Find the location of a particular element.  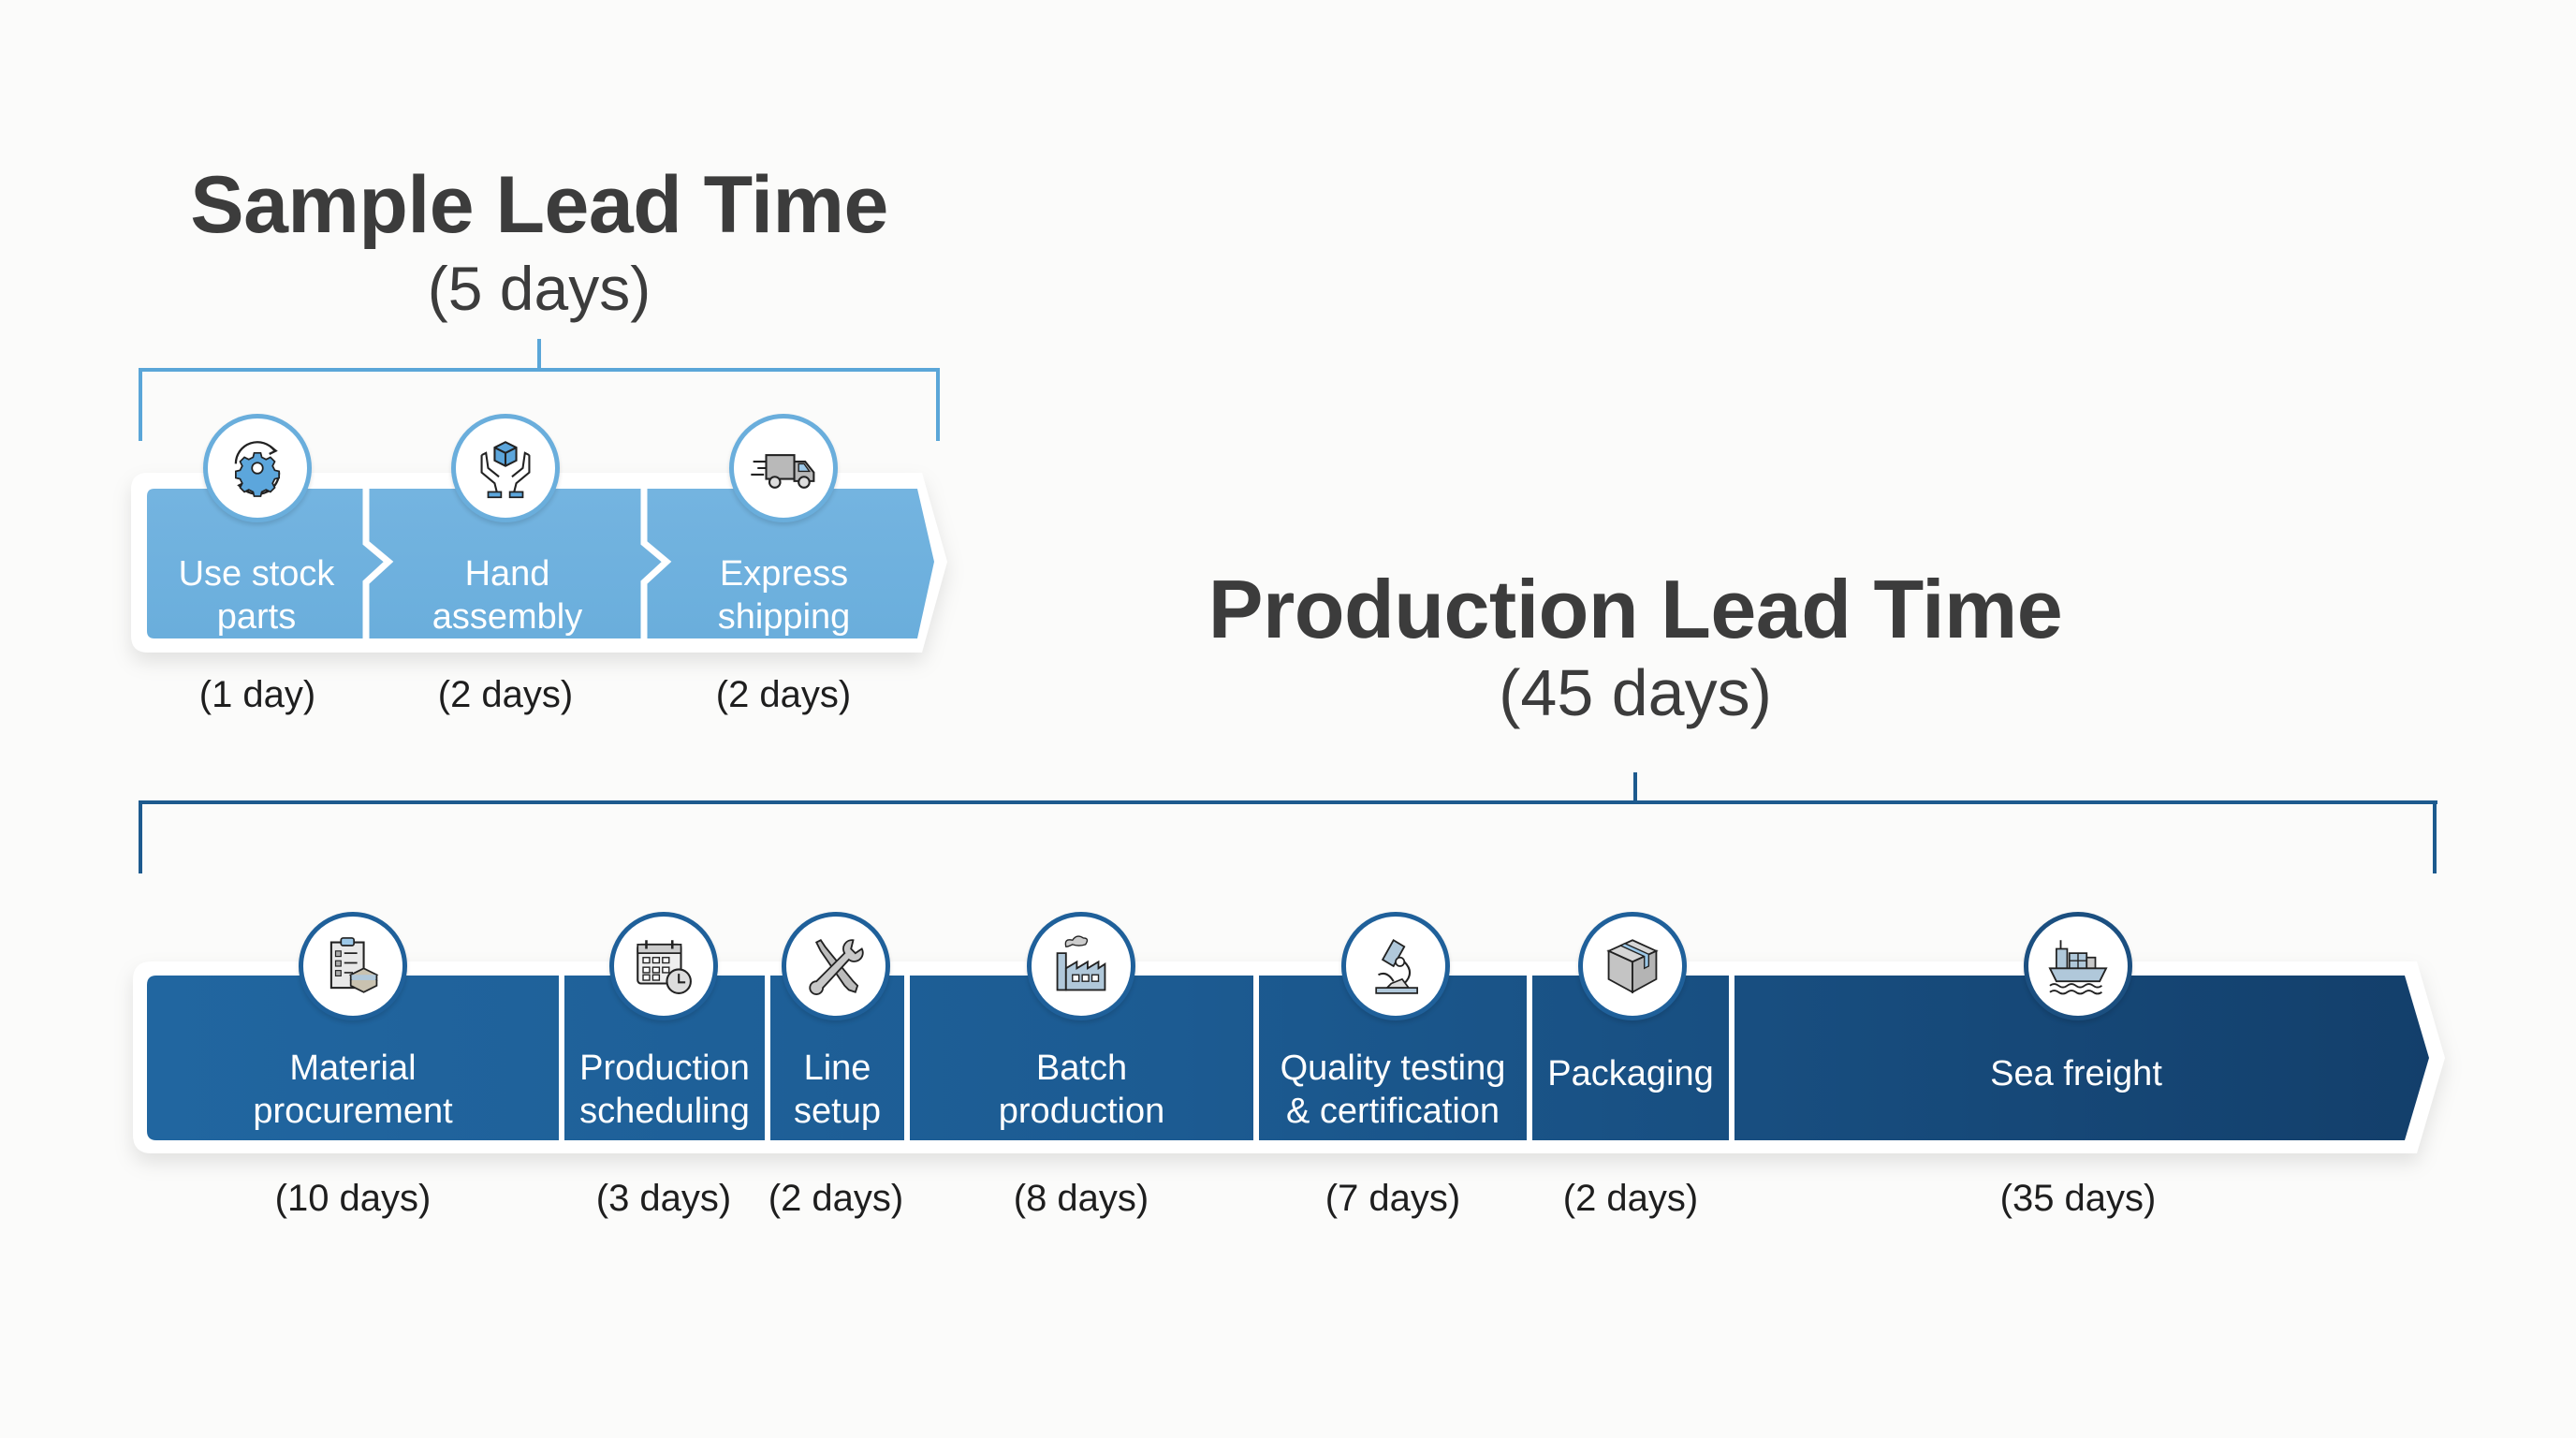

sample-bar is located at coordinates (540, 564).